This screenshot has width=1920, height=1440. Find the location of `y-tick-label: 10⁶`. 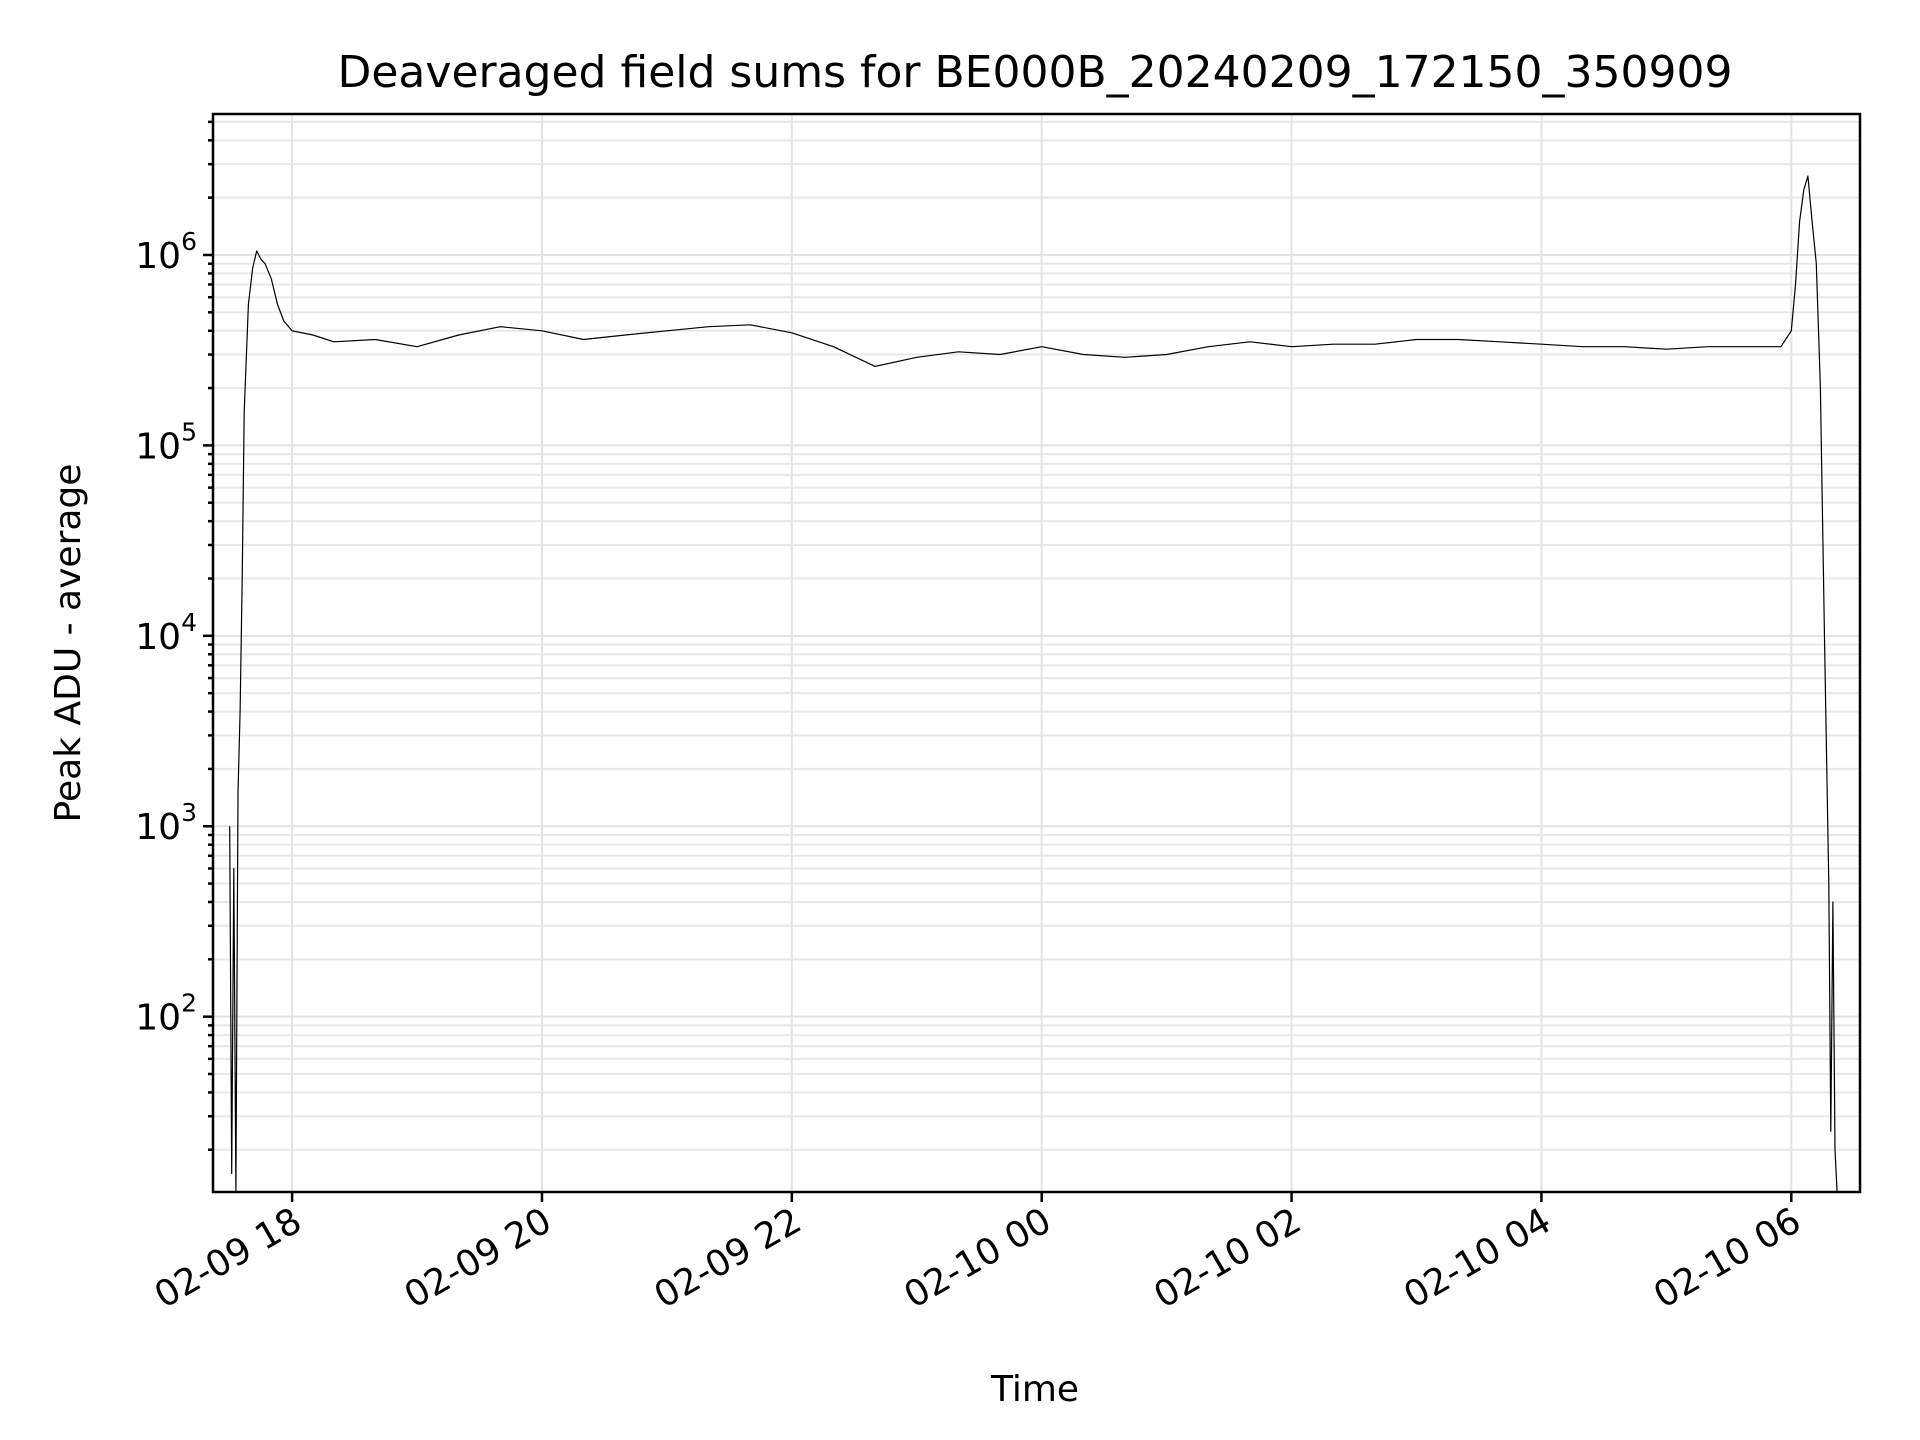

y-tick-label: 10⁶ is located at coordinates (166, 252).